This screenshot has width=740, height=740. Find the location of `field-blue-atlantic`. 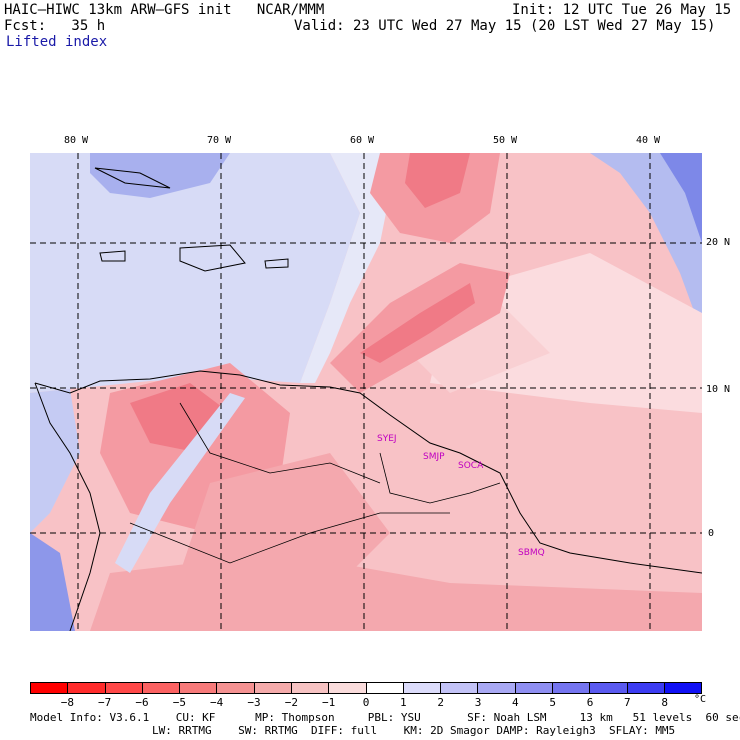

field-blue-atlantic is located at coordinates (355, 268).